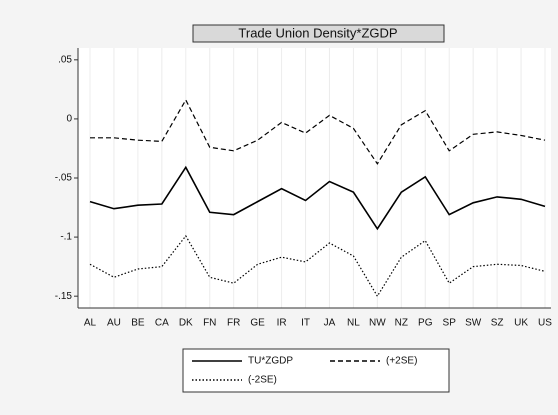  What do you see at coordinates (262, 380) in the screenshot?
I see `legend-label: (-2SE)` at bounding box center [262, 380].